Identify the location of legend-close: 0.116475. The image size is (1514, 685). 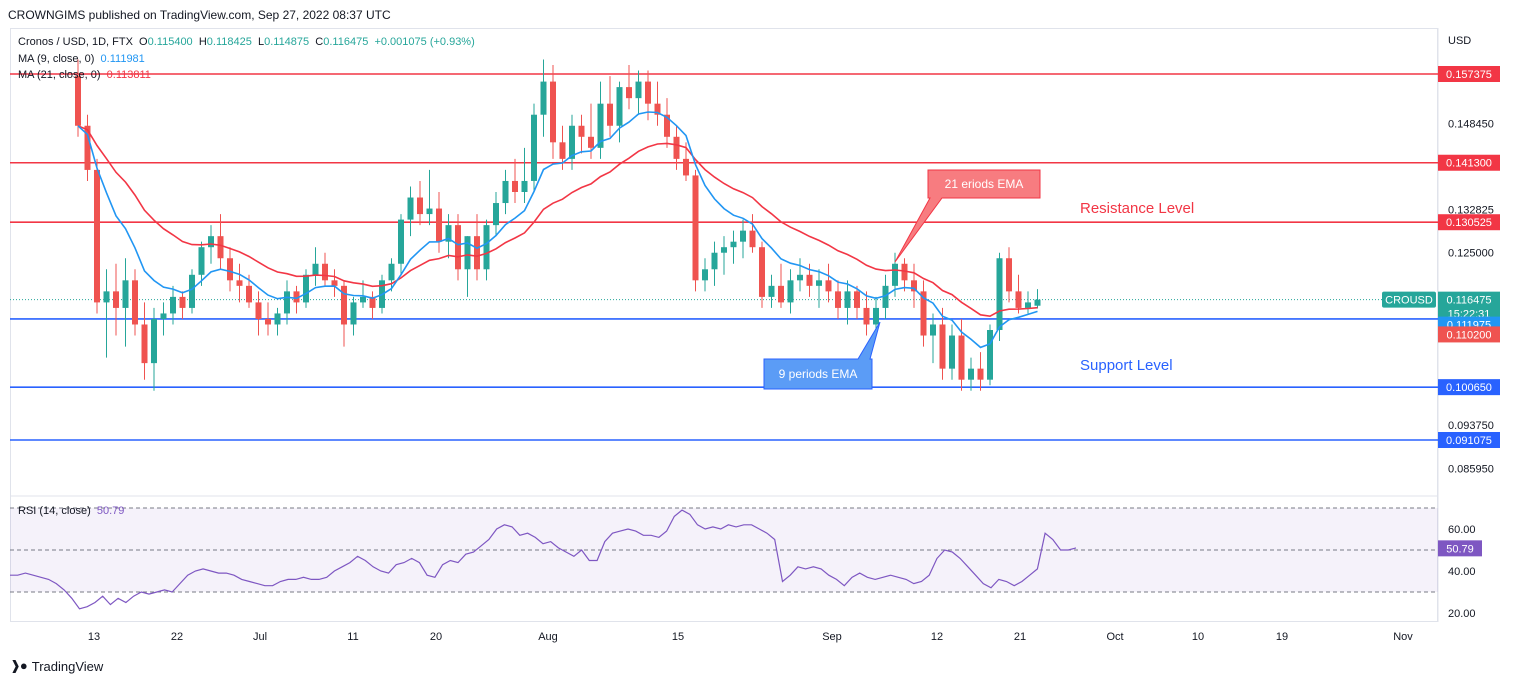
(346, 42).